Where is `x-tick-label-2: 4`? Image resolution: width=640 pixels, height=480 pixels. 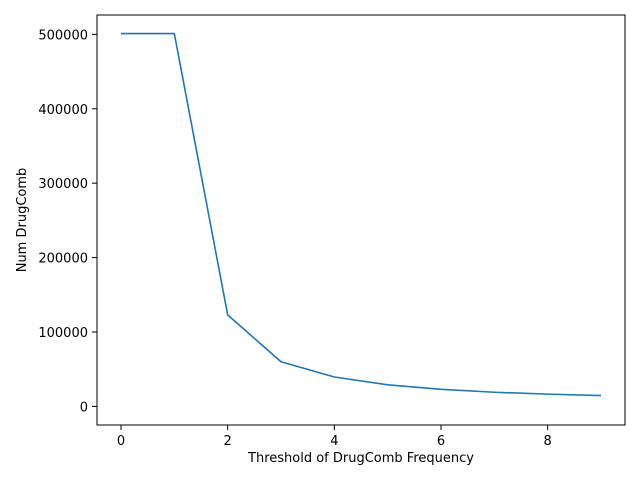 x-tick-label-2: 4 is located at coordinates (334, 441).